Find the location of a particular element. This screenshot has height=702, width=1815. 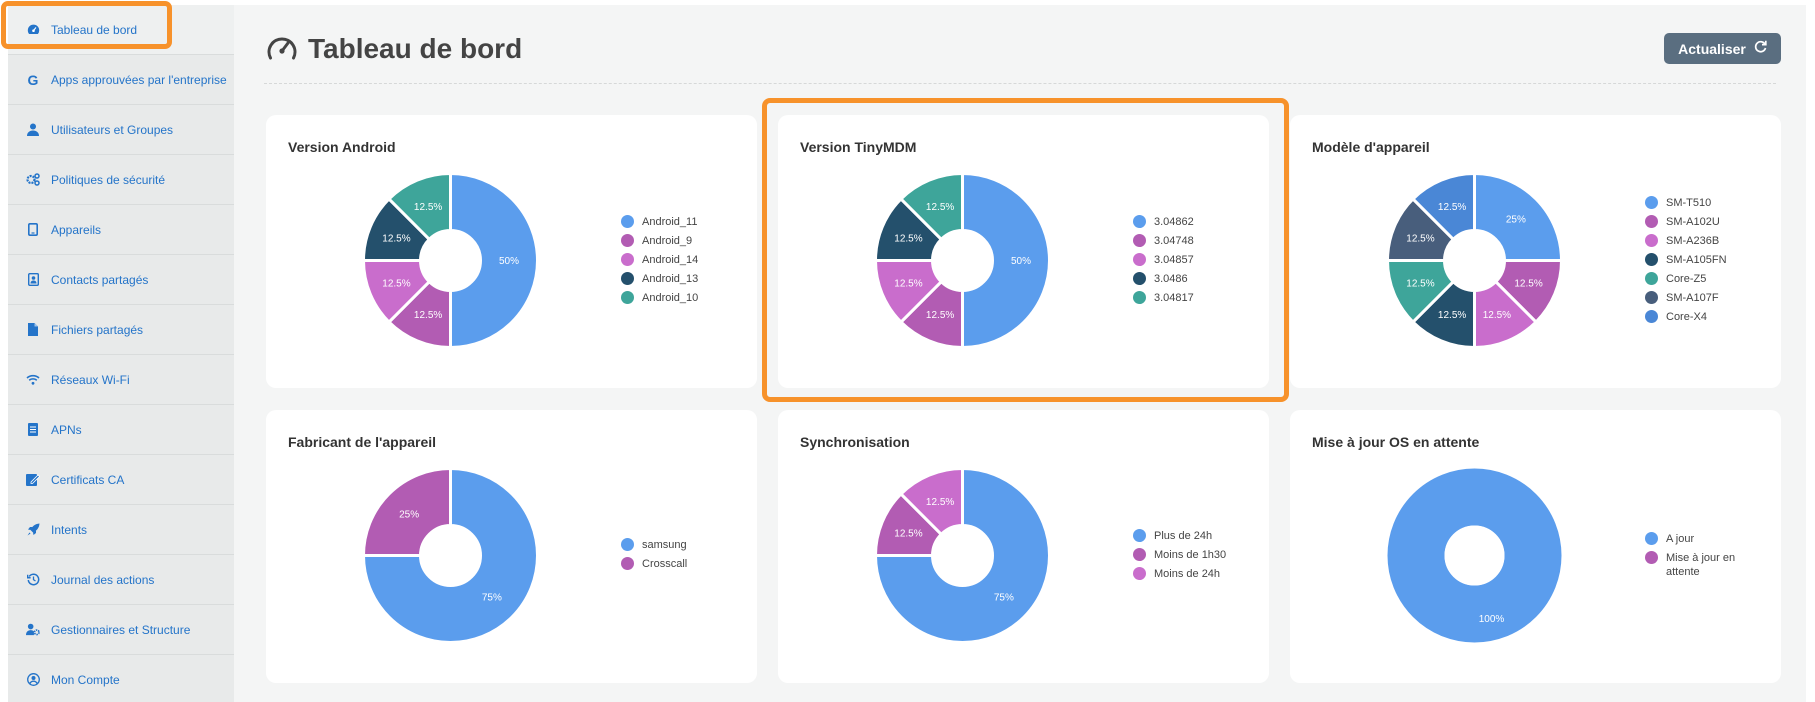

legend-item: Android_13 is located at coordinates (659, 281).